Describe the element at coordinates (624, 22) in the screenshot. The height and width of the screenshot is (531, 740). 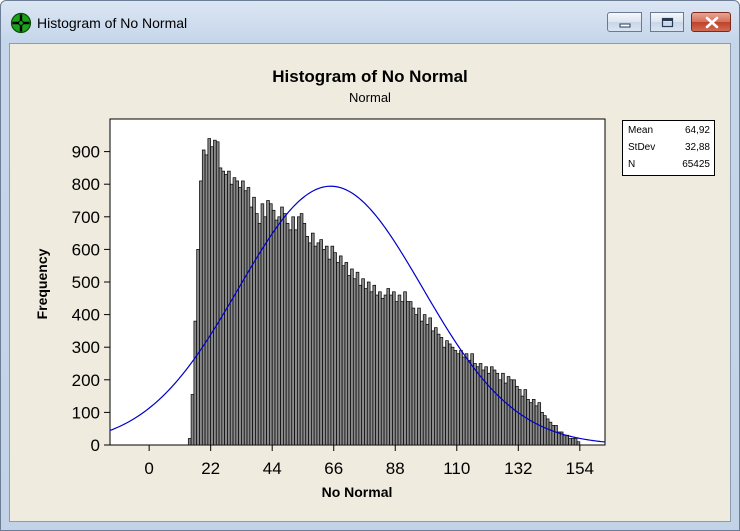
I see `minimize-button` at that location.